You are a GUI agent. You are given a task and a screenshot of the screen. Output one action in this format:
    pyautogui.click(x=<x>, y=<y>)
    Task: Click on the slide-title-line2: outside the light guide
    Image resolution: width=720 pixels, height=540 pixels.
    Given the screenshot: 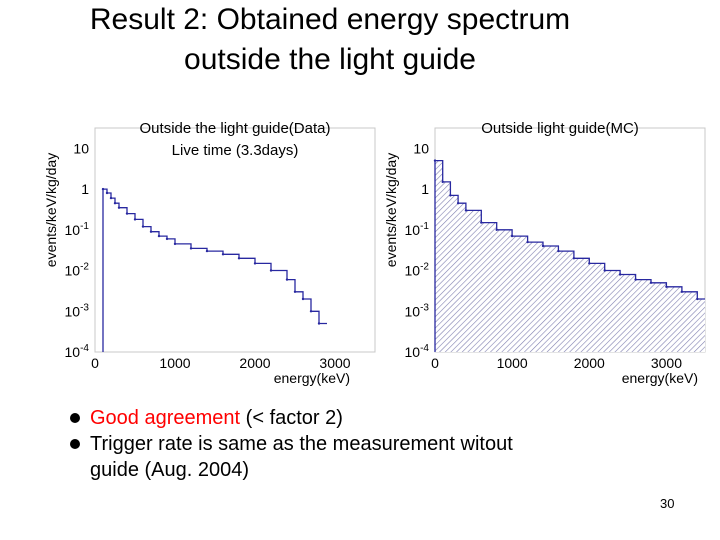 What is the action you would take?
    pyautogui.click(x=330, y=59)
    